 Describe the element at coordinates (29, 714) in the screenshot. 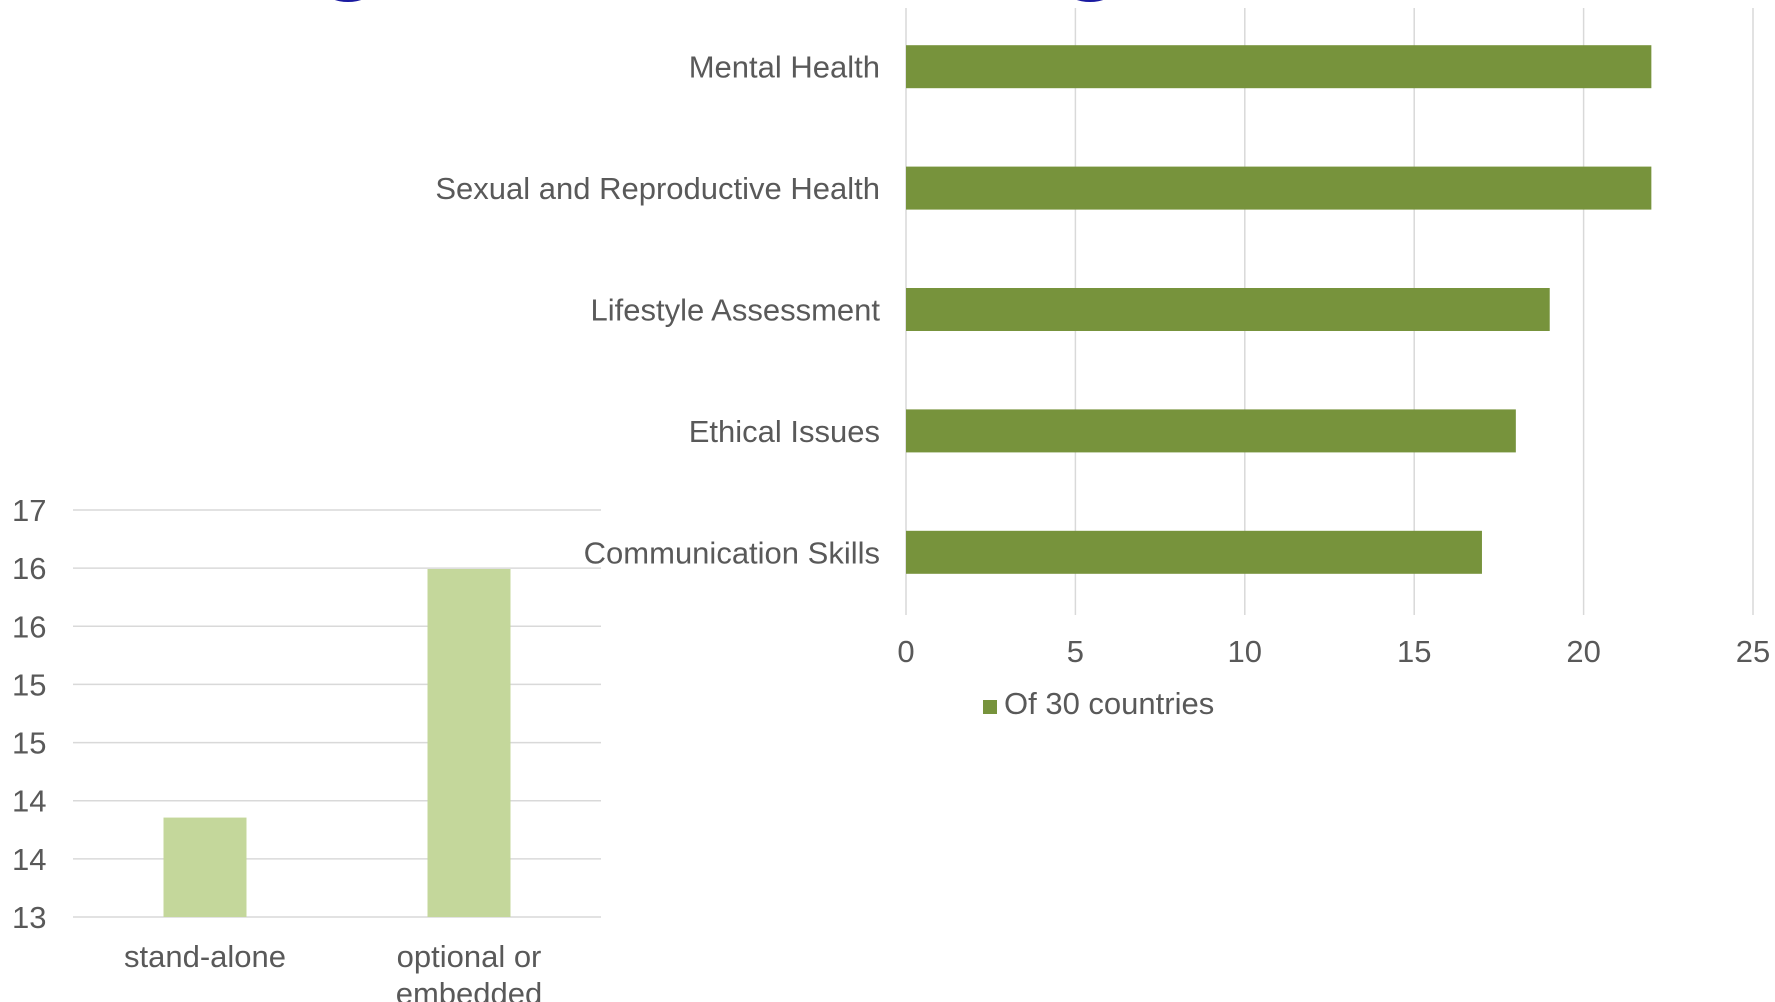

I see `v-tick-labels: 13 14 14 15 15 16 16 17` at that location.